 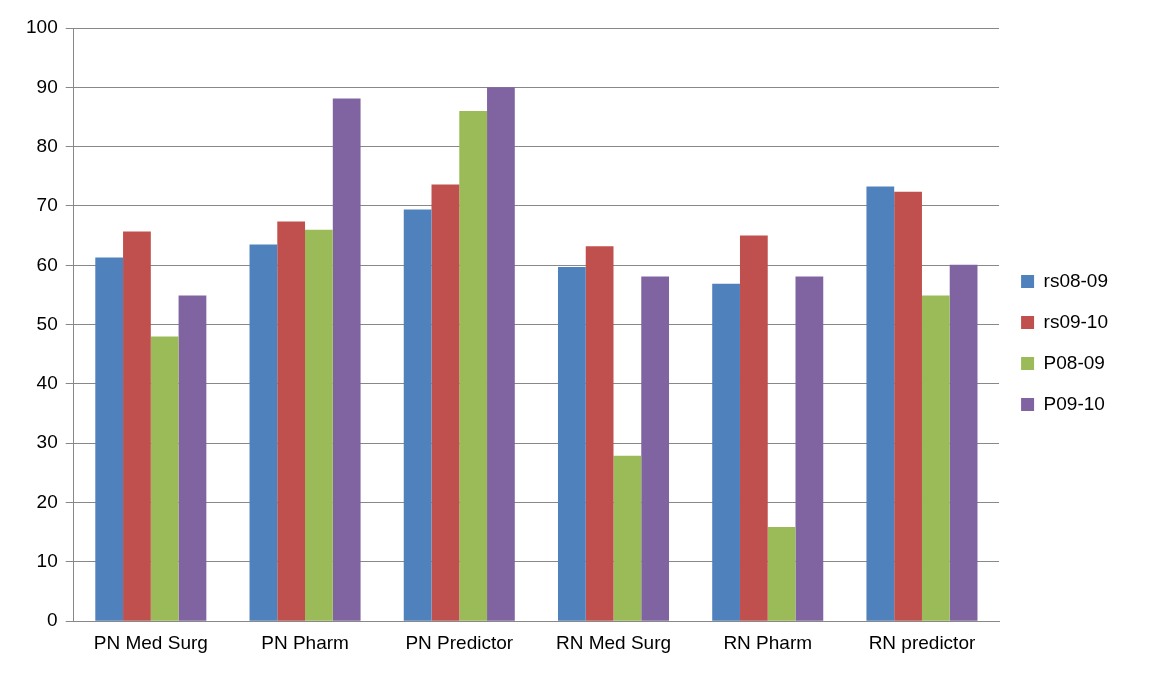 What do you see at coordinates (47, 383) in the screenshot?
I see `y-tick-label: 40` at bounding box center [47, 383].